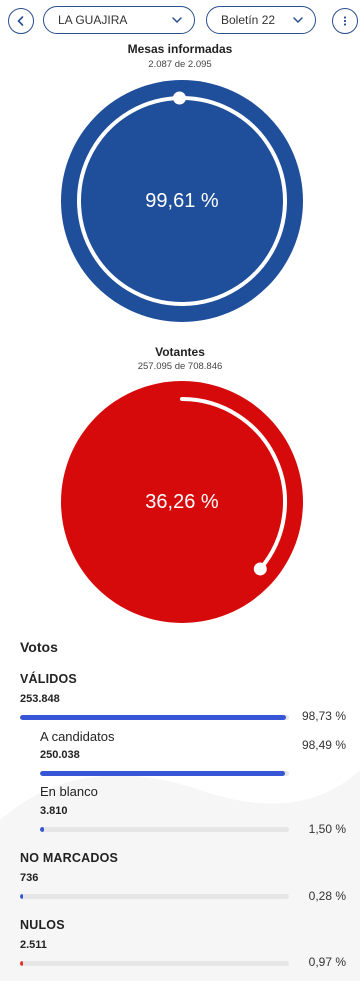 The image size is (360, 981). Describe the element at coordinates (42, 925) in the screenshot. I see `nulos-label: NULOS` at that location.